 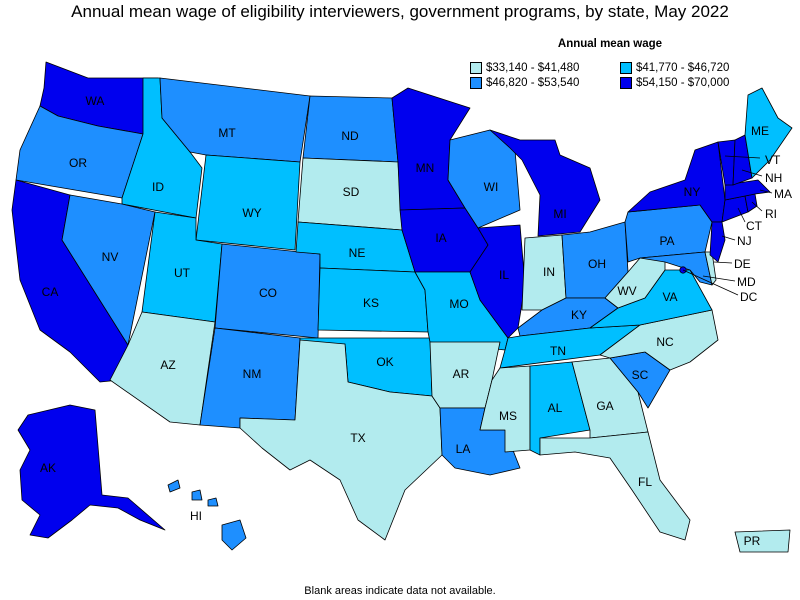 What do you see at coordinates (645, 482) in the screenshot?
I see `label-fl: FL` at bounding box center [645, 482].